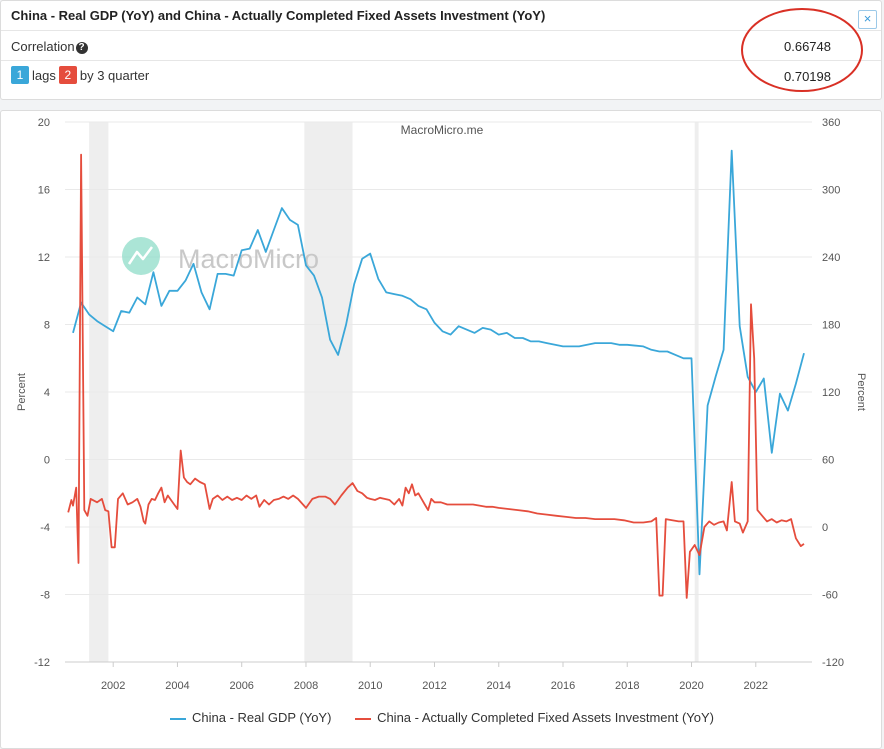 This screenshot has height=749, width=884. What do you see at coordinates (830, 596) in the screenshot?
I see `y-right-tick-1: -60` at bounding box center [830, 596].